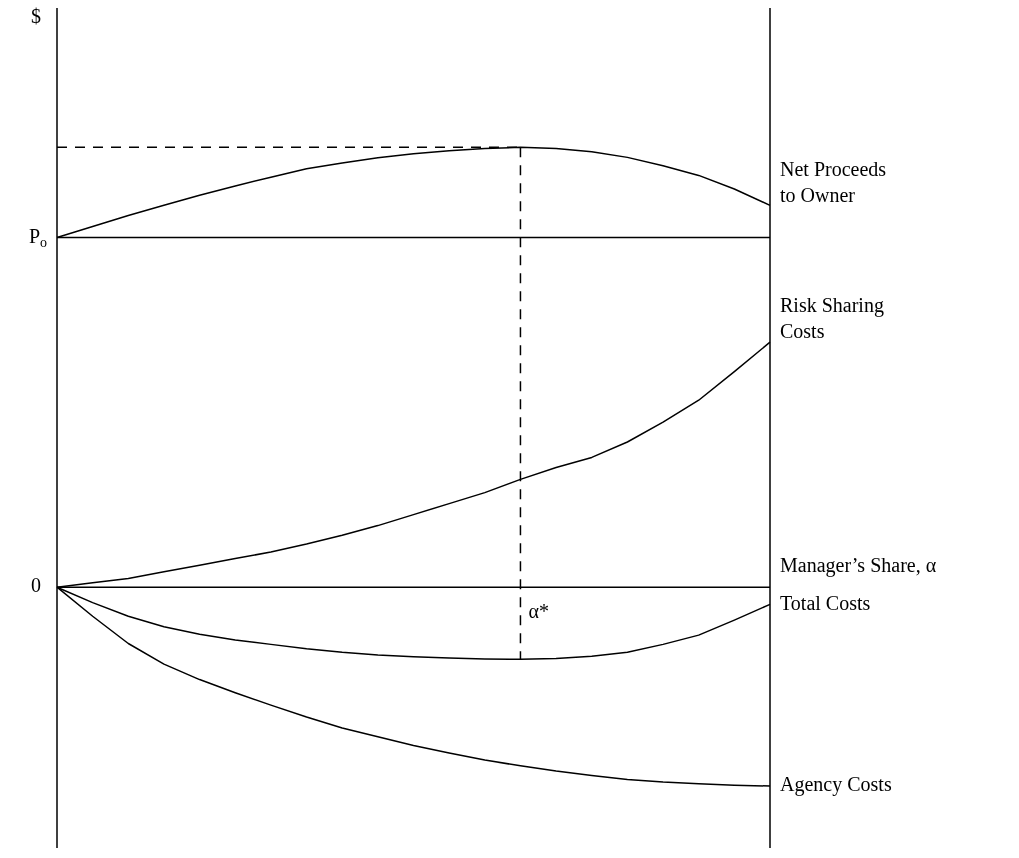 Image resolution: width=1019 pixels, height=858 pixels. What do you see at coordinates (858, 566) in the screenshot?
I see `x-axis-title: Manager’s Share, α` at bounding box center [858, 566].